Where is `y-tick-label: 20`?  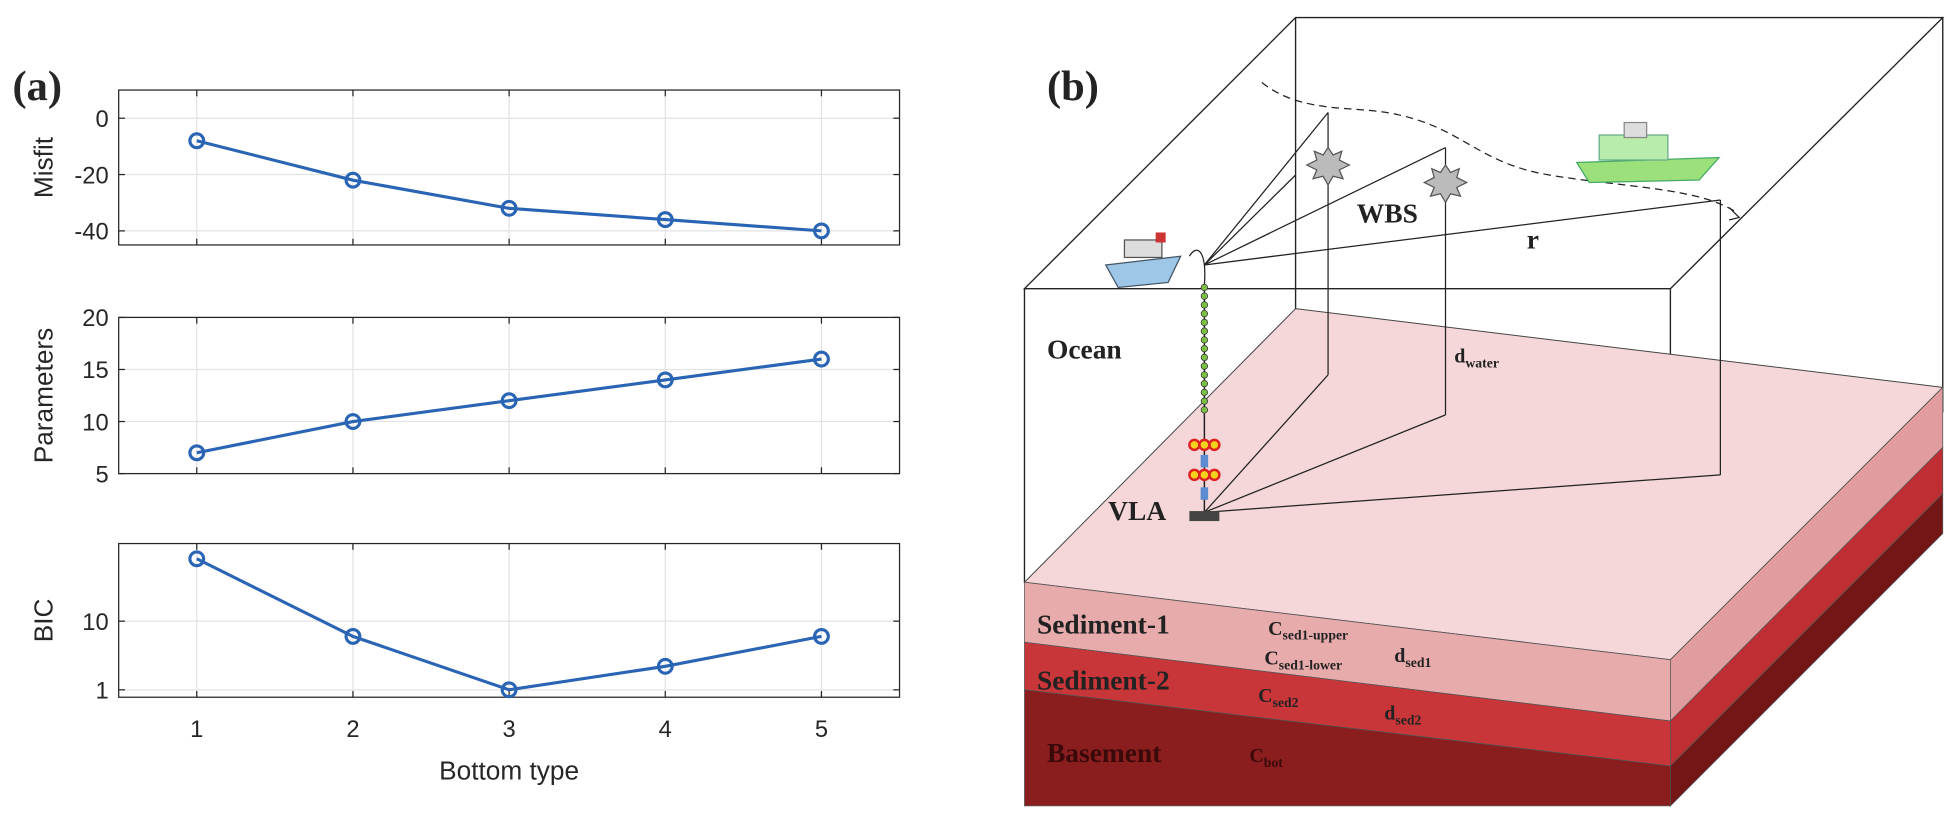 y-tick-label: 20 is located at coordinates (95, 319).